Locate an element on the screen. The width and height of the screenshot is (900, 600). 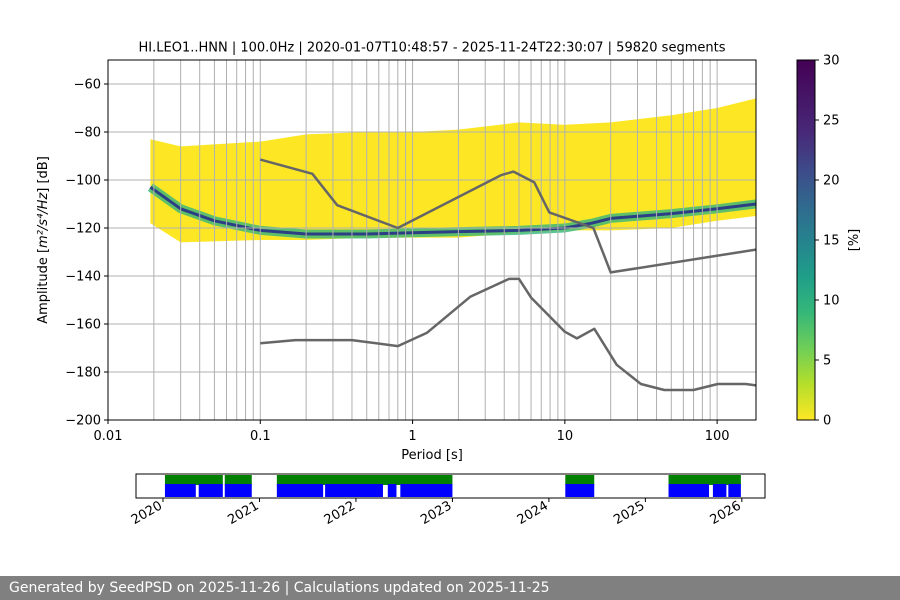
timeline-coverage is located at coordinates (452, 486).